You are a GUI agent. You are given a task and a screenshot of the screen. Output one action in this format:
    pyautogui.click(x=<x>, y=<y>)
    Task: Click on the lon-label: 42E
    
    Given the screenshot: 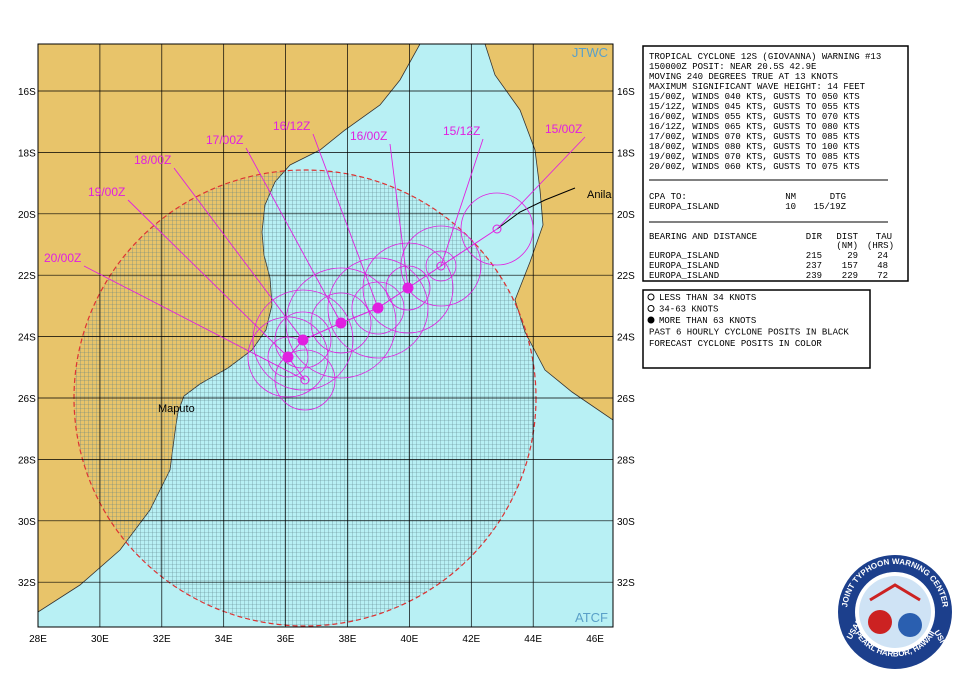 What is the action you would take?
    pyautogui.click(x=471, y=639)
    